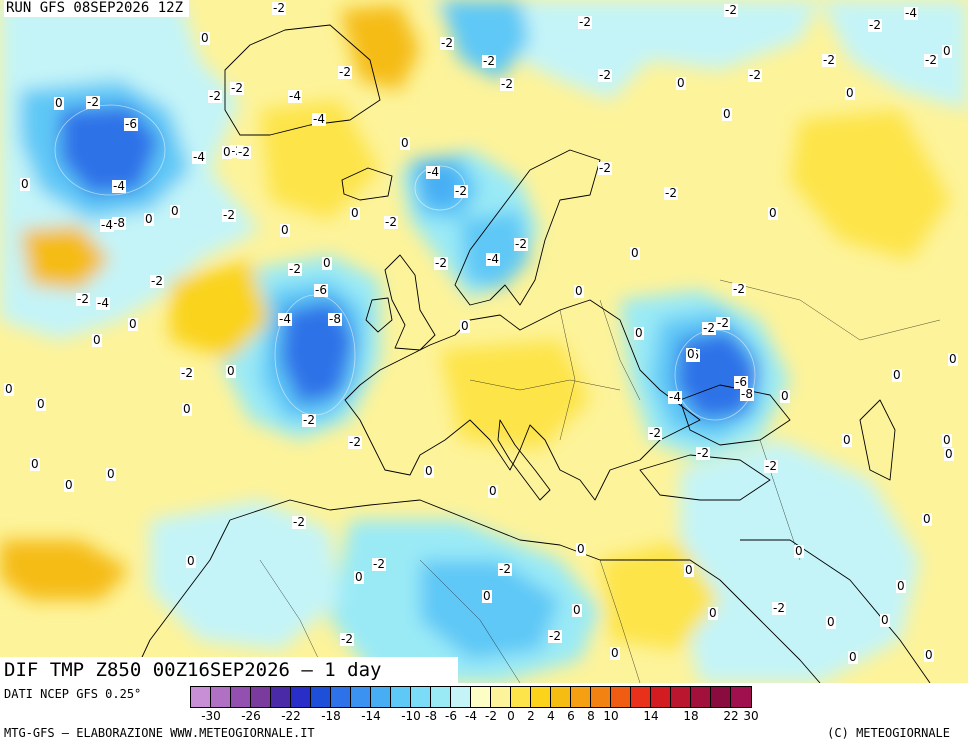  Describe the element at coordinates (180, 601) in the screenshot. I see `africa-west-coast` at that location.